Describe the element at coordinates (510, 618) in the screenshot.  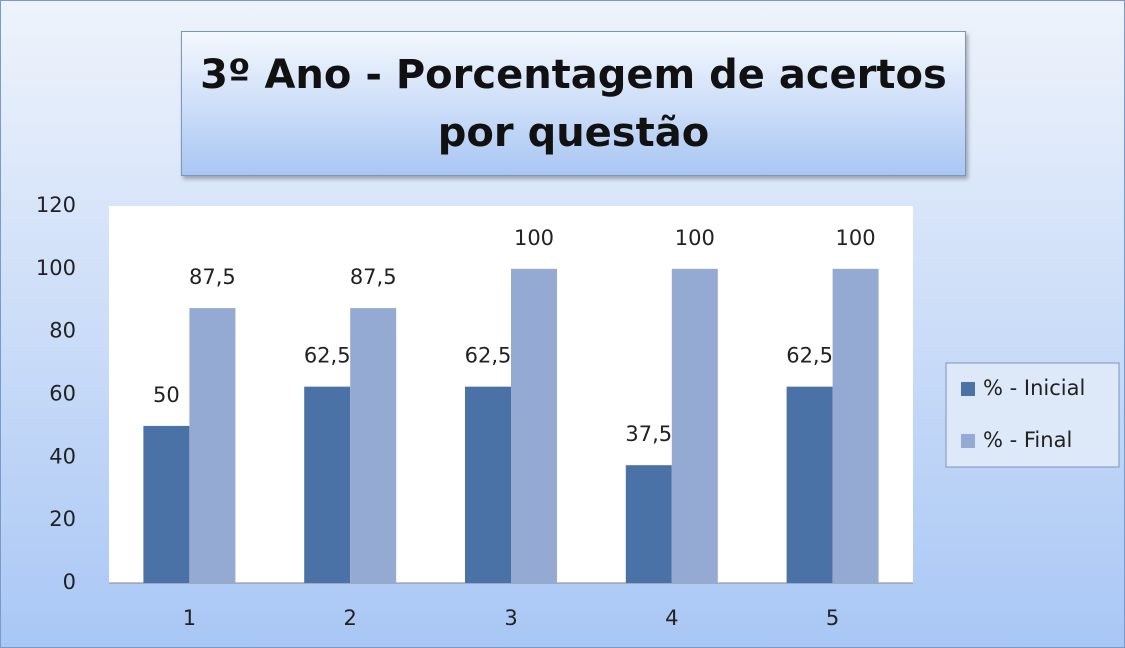
I see `x-tick-label: 3` at that location.